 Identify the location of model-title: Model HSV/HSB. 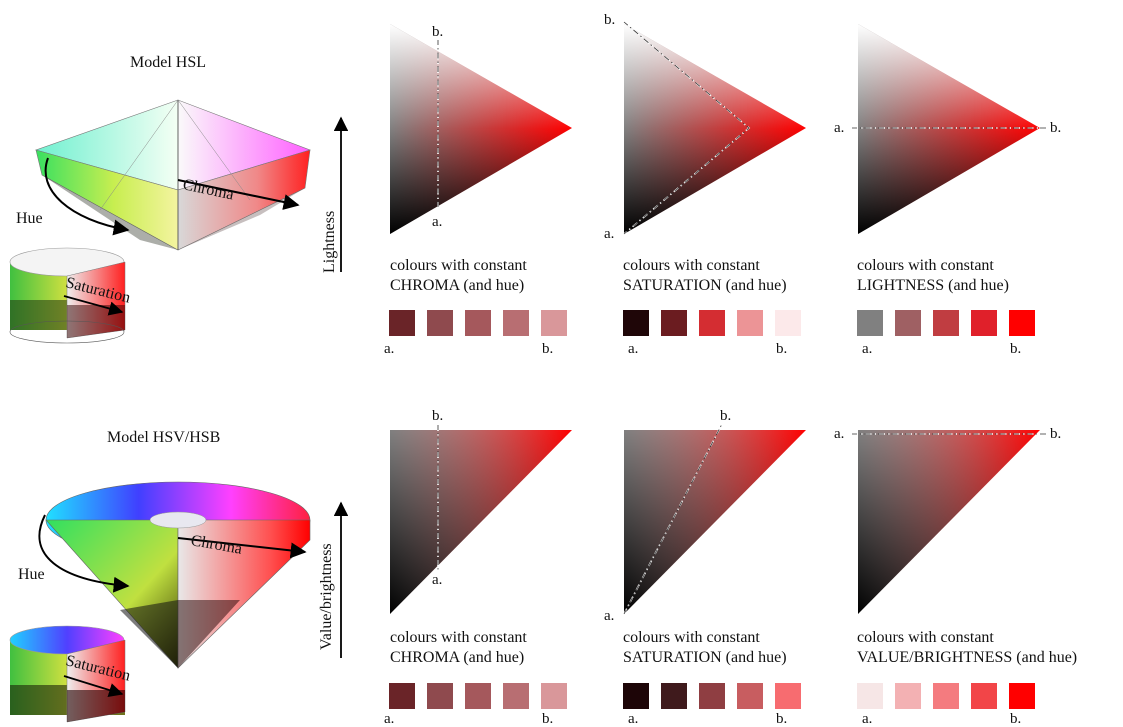
(164, 437).